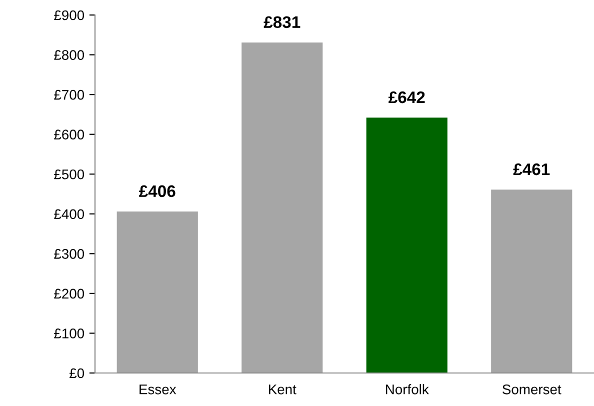  Describe the element at coordinates (69, 15) in the screenshot. I see `y-tick-label: £900` at that location.